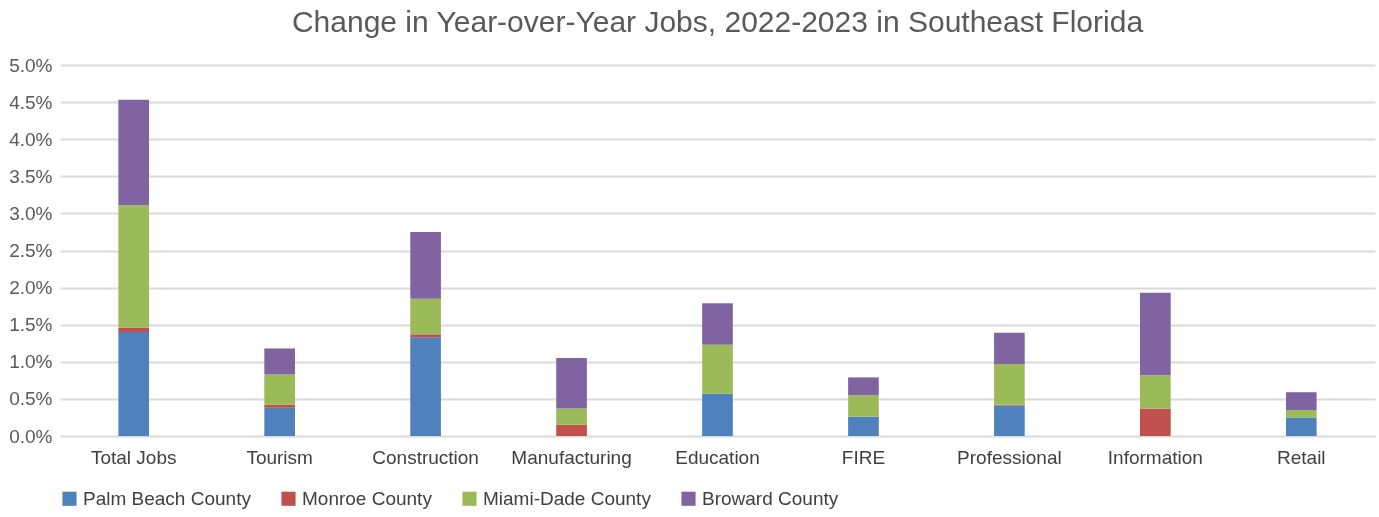  Describe the element at coordinates (133, 457) in the screenshot. I see `x-tick-label: Total Jobs` at that location.